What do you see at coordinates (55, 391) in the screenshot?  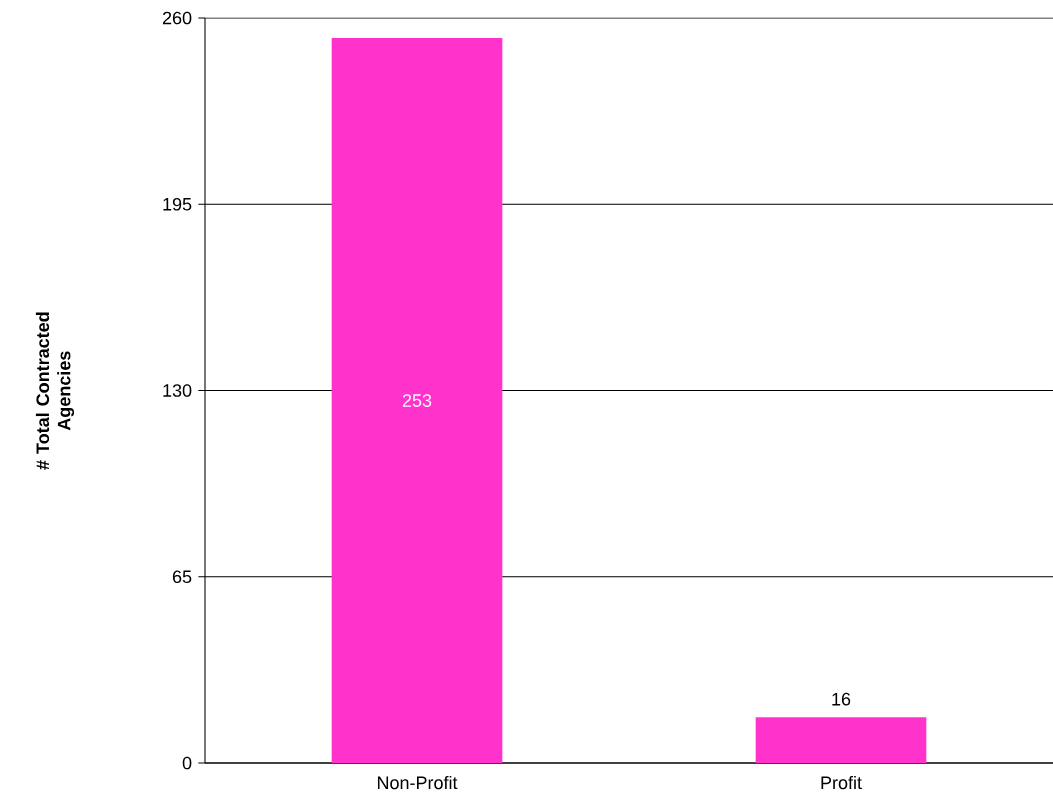 I see `y-axis-title: # Total Contracted Agencies` at bounding box center [55, 391].